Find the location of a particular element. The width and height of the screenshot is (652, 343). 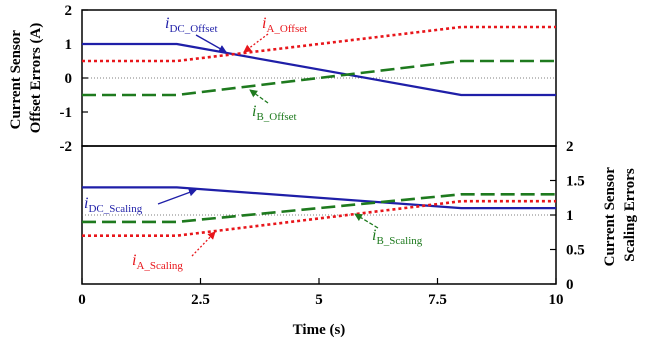

annotation-idc-scaling: iDC_Scaling is located at coordinates (113, 205).